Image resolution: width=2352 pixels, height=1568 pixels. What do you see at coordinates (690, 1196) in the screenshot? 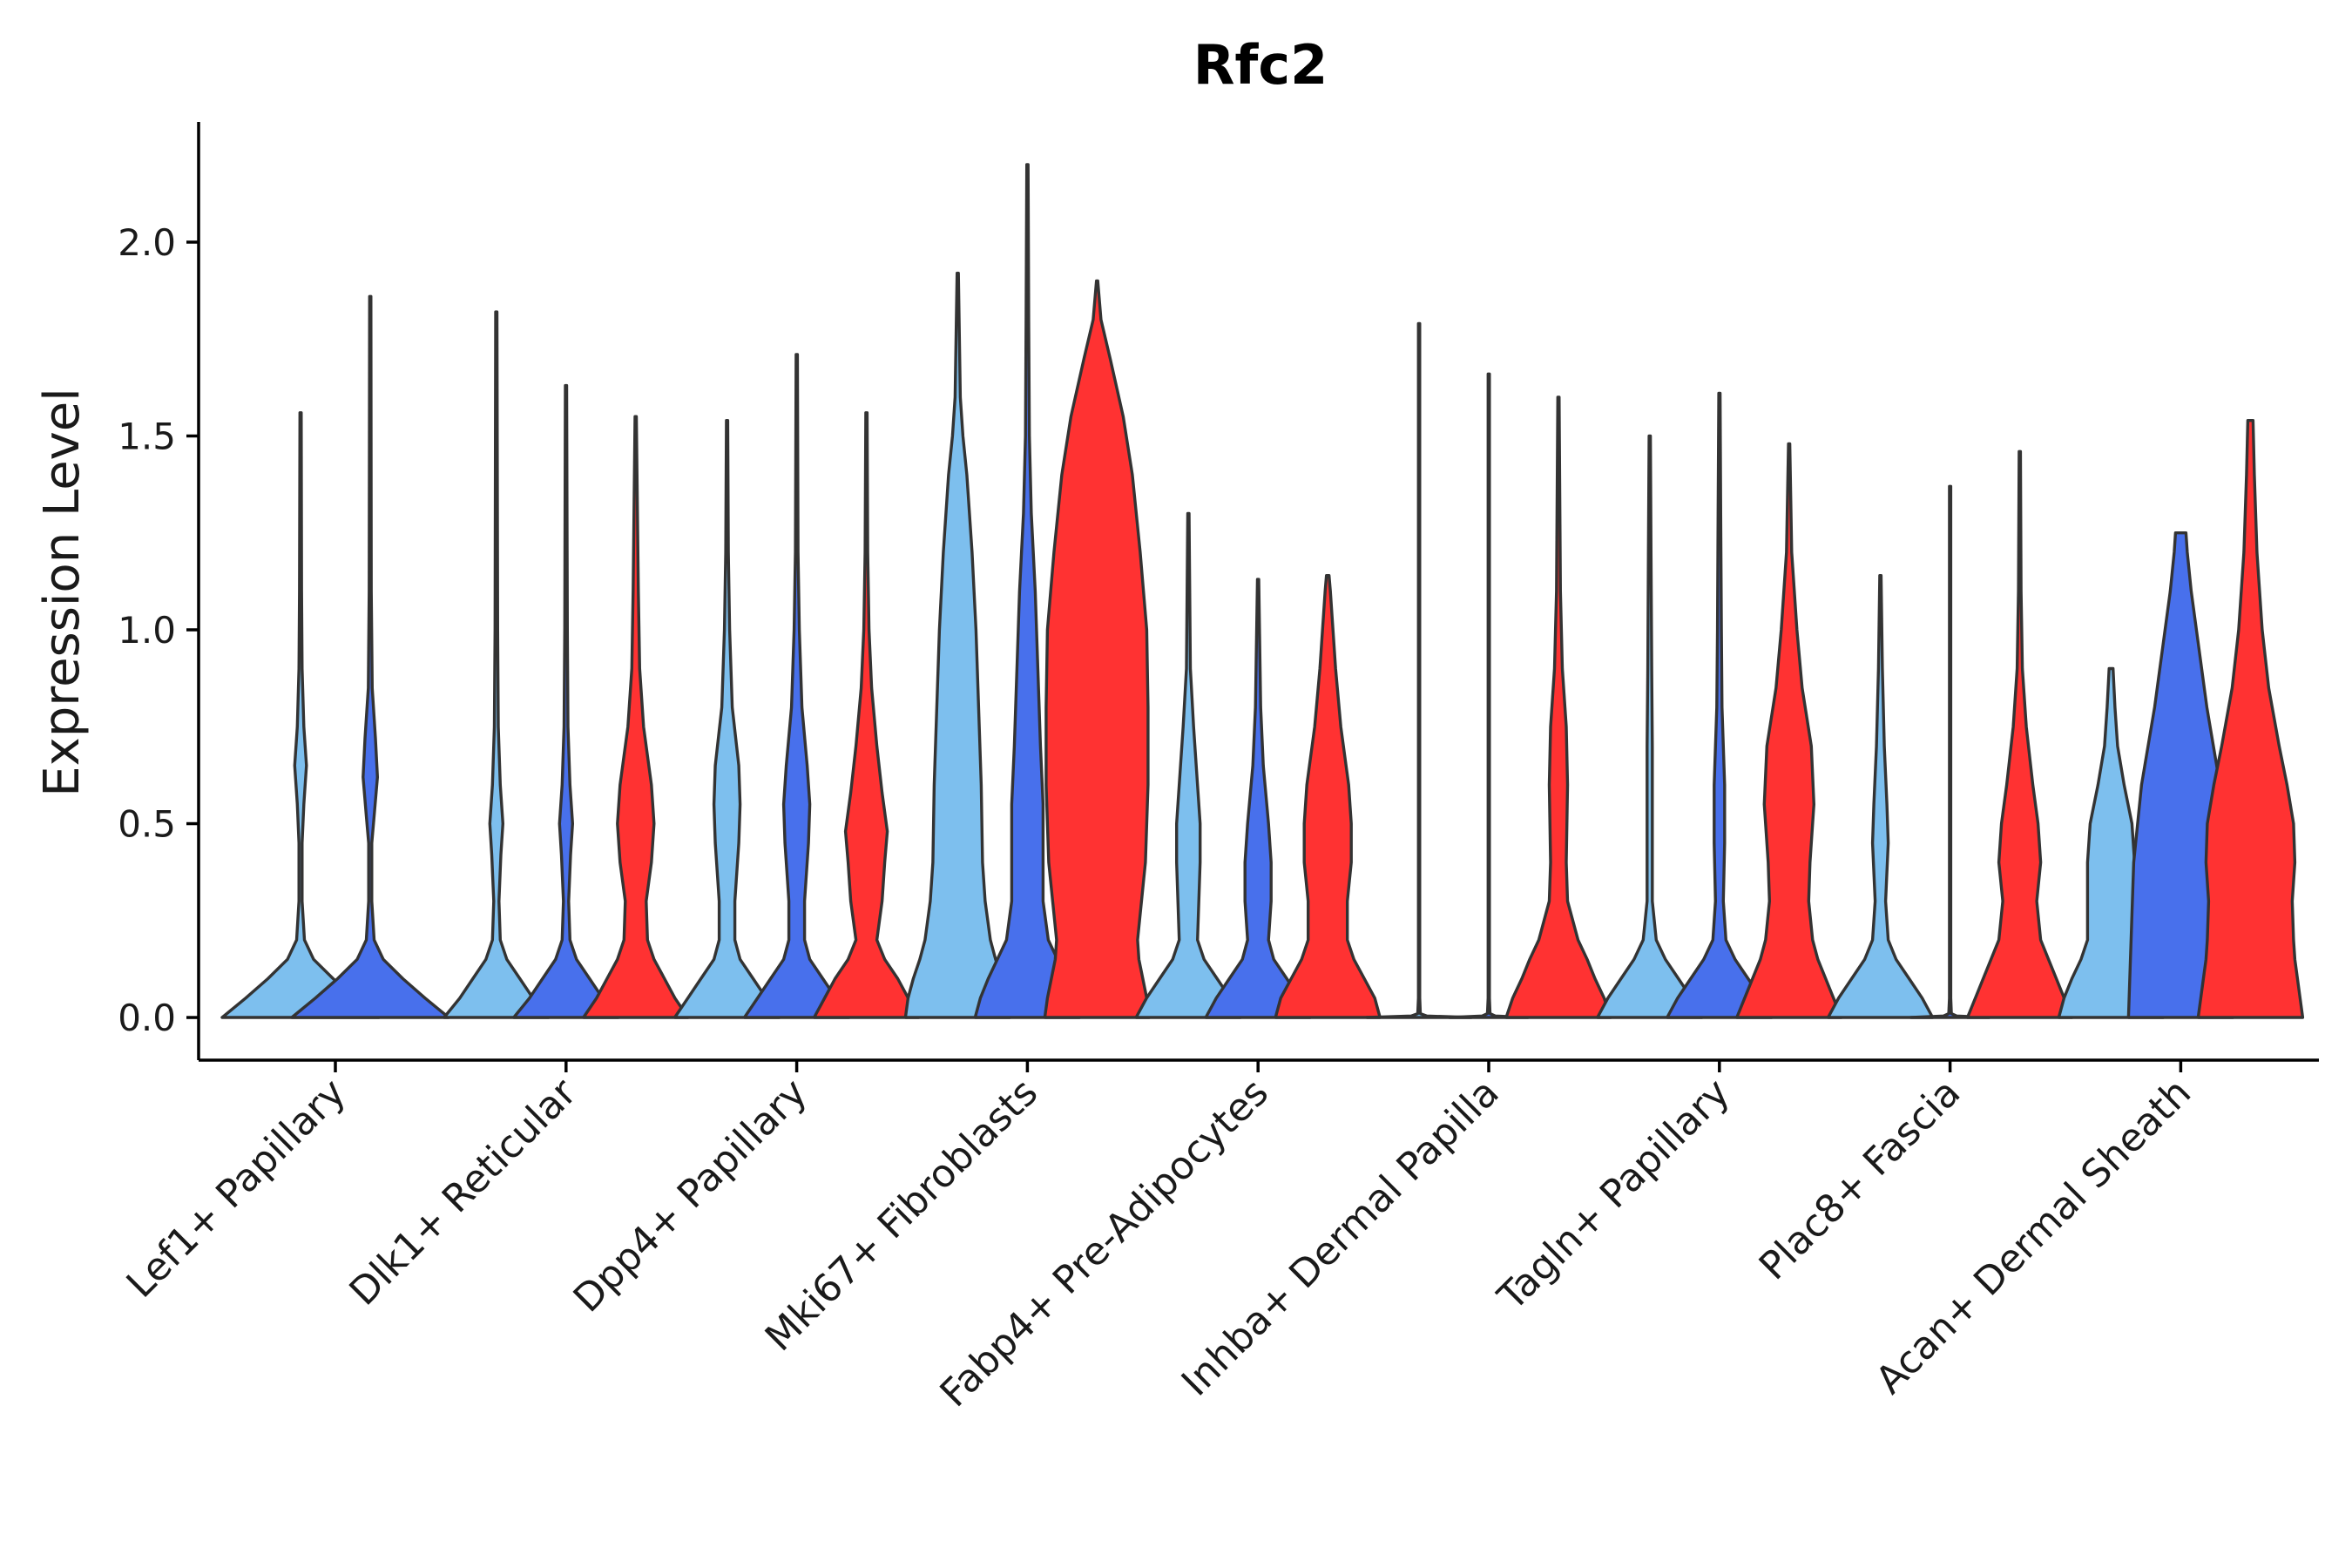
I see `x-tick-label: Dpp4+ Papillary` at bounding box center [690, 1196].